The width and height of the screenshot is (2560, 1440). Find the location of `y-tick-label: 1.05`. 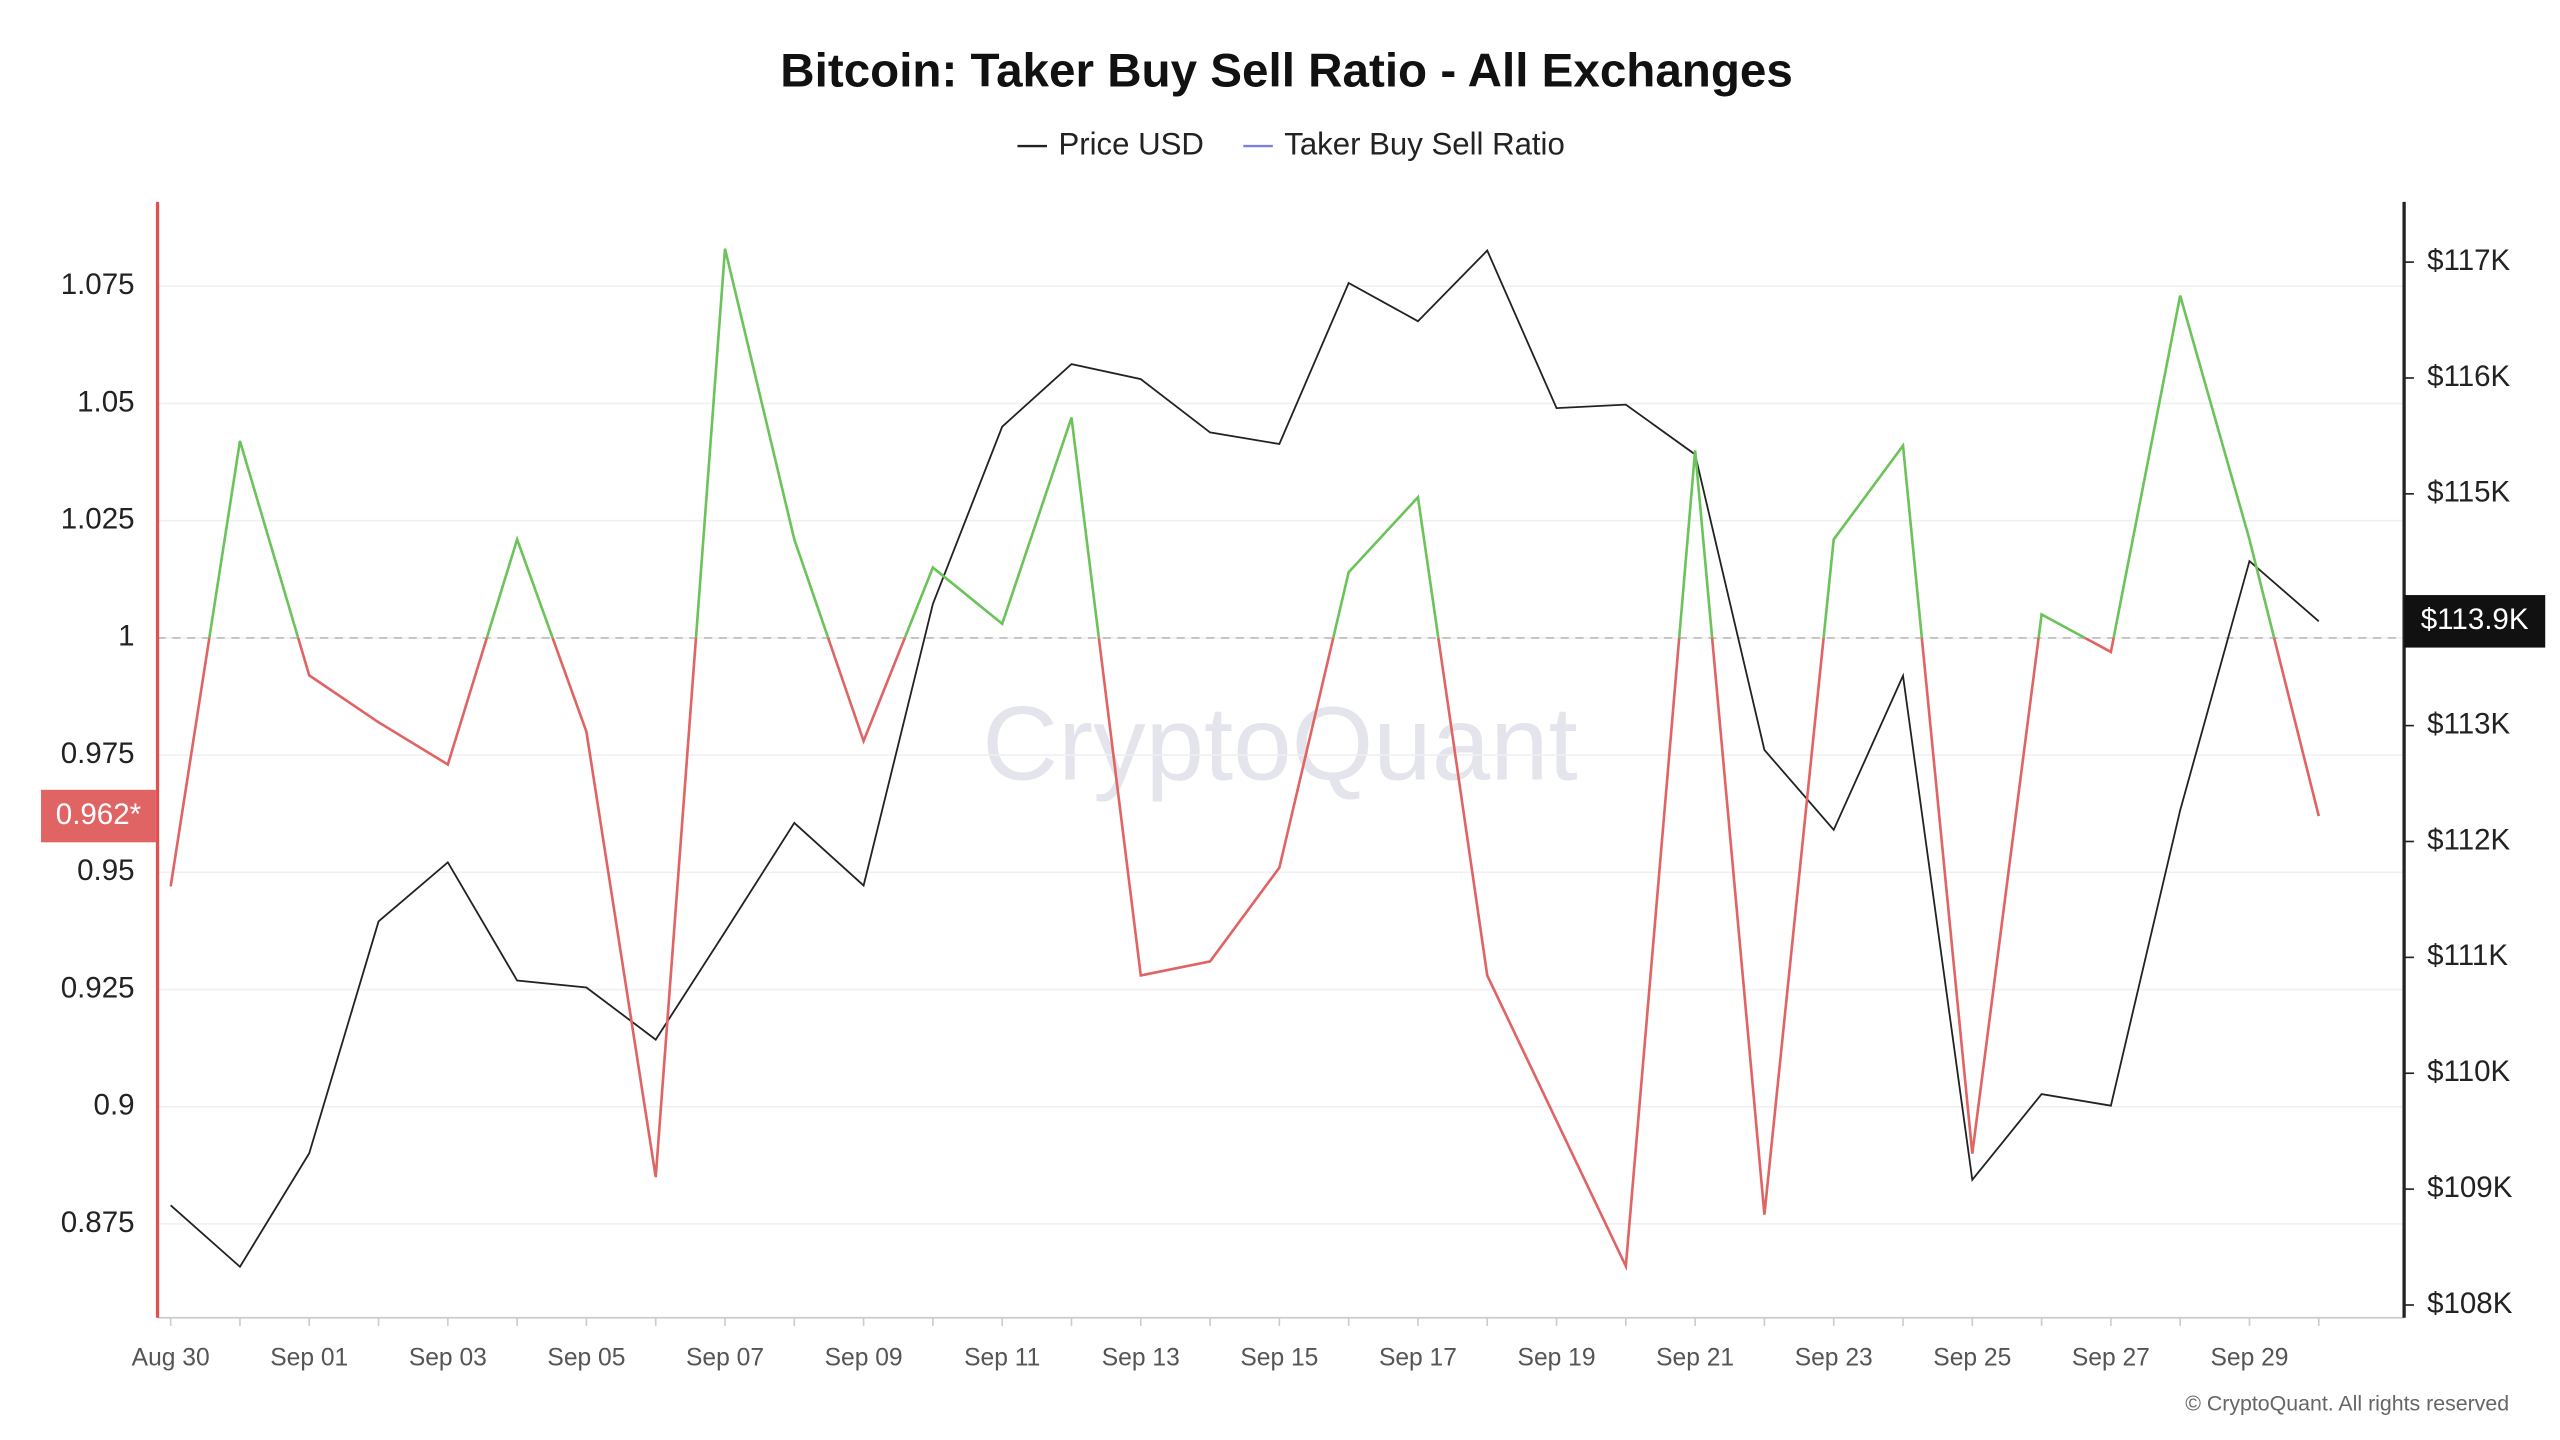

y-tick-label: 1.05 is located at coordinates (105, 401).